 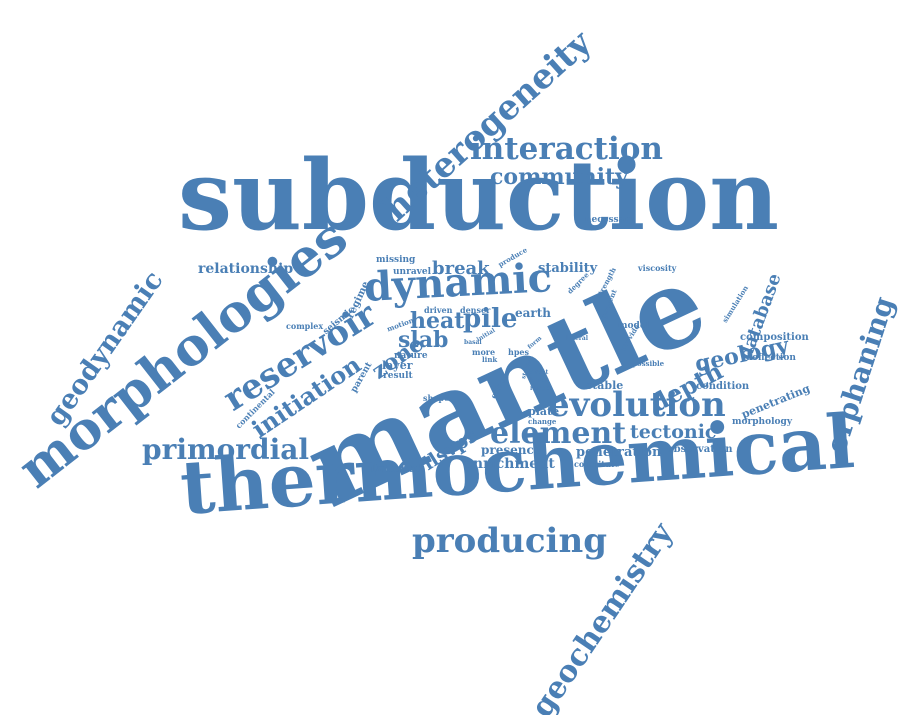 What do you see at coordinates (597, 464) in the screenshot?
I see `word-constitute: constitute` at bounding box center [597, 464].